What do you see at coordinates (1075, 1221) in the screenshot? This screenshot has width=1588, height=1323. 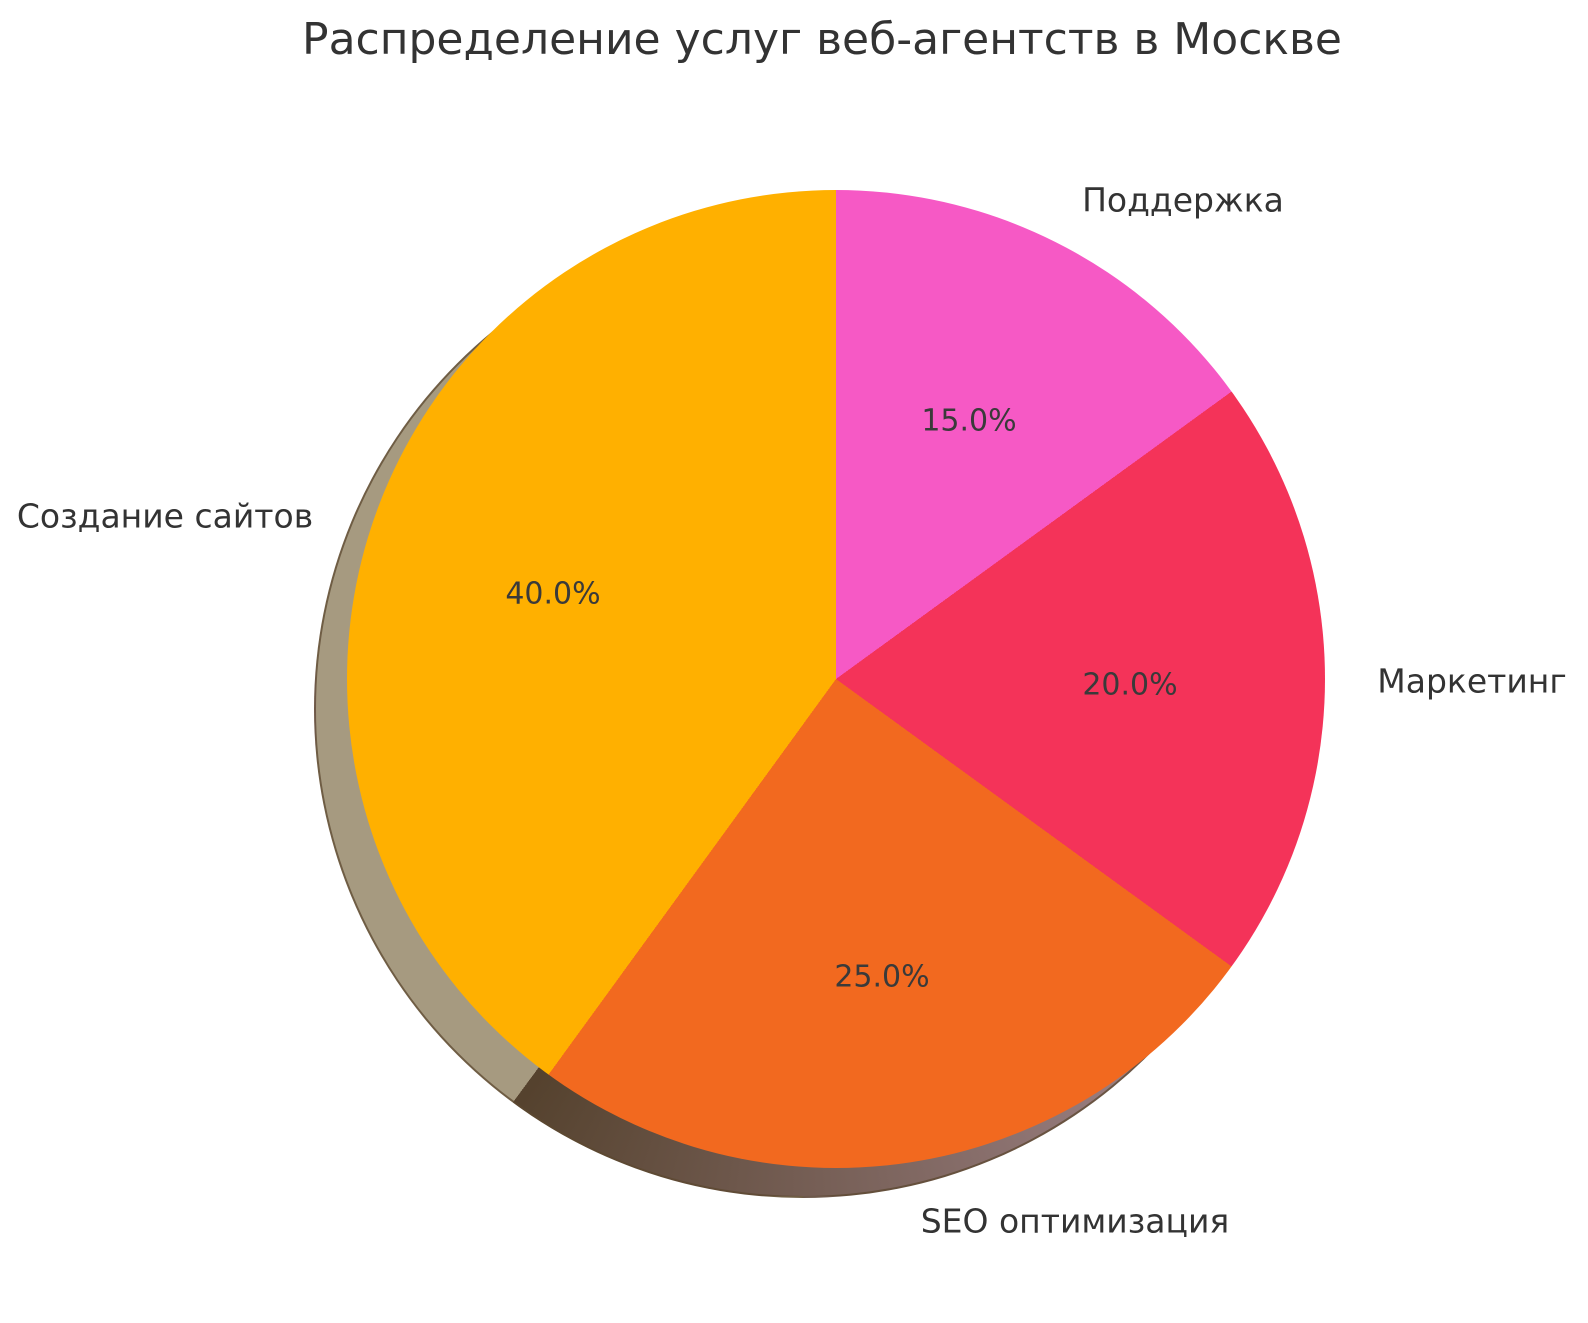 I see `slice-label-seo-optimizaciya: SEO оптимизация` at bounding box center [1075, 1221].